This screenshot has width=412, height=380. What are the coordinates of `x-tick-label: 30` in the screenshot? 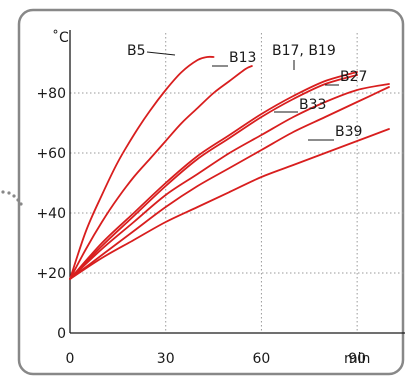 It's located at (166, 359).